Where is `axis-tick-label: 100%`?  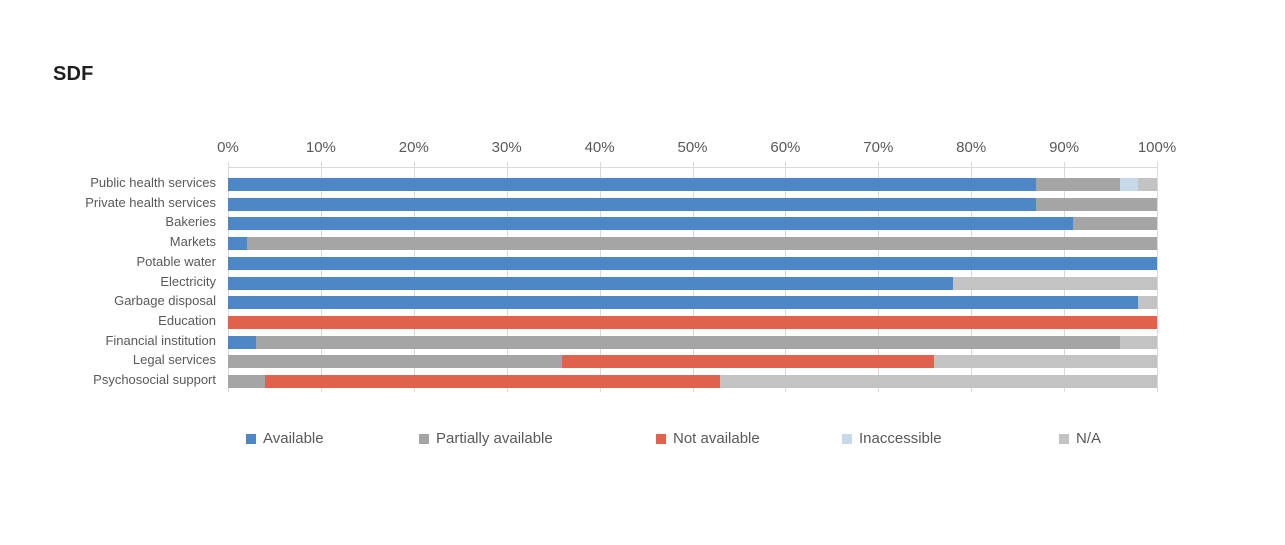 axis-tick-label: 100% is located at coordinates (1157, 147).